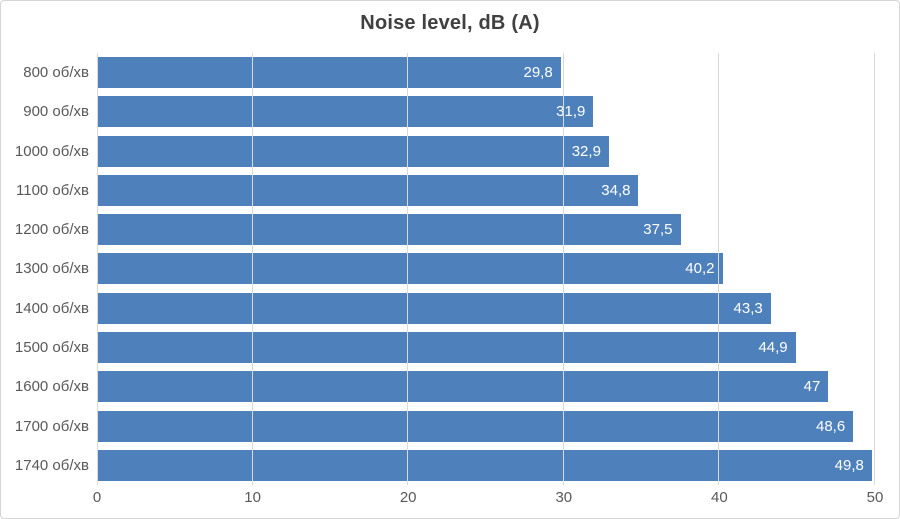 This screenshot has width=900, height=519. What do you see at coordinates (52, 190) in the screenshot?
I see `category-label: 1100 об/хв` at bounding box center [52, 190].